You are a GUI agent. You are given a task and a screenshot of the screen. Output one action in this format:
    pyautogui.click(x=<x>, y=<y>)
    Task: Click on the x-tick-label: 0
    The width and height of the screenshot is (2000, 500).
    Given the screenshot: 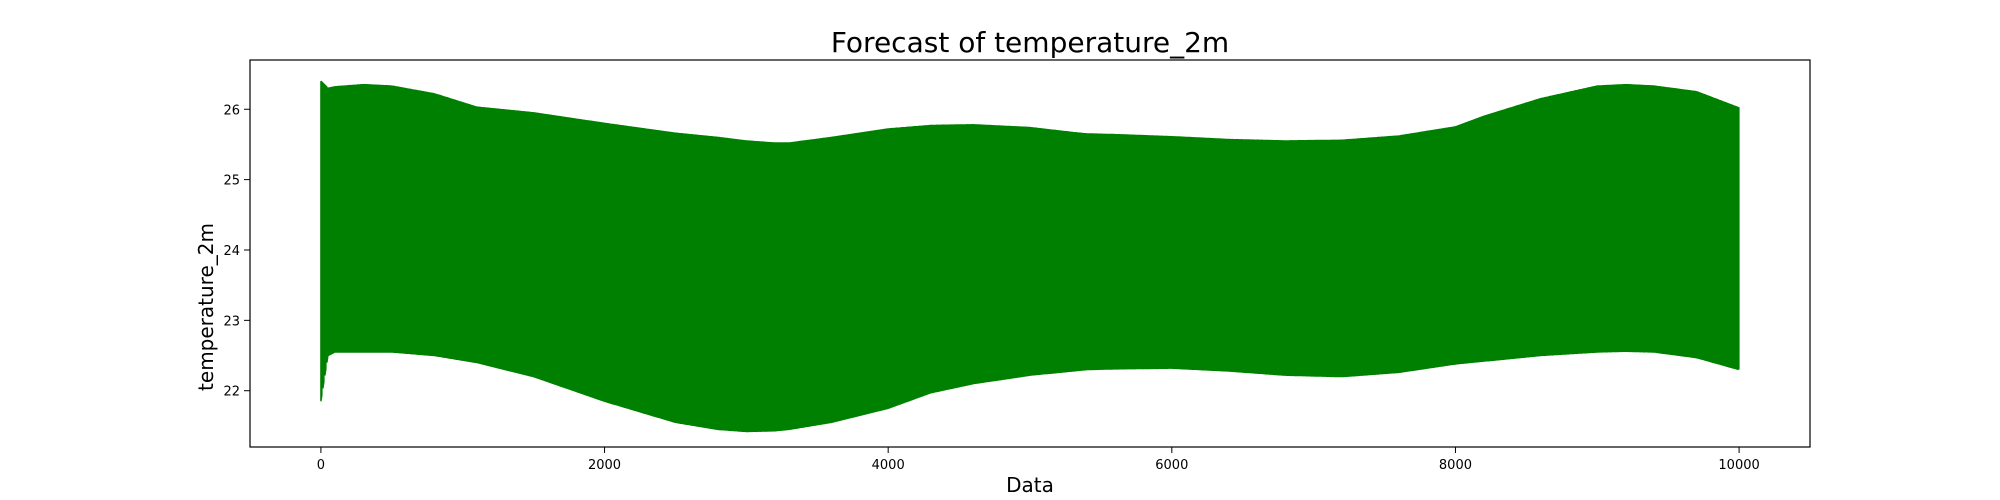 What is the action you would take?
    pyautogui.click(x=321, y=465)
    